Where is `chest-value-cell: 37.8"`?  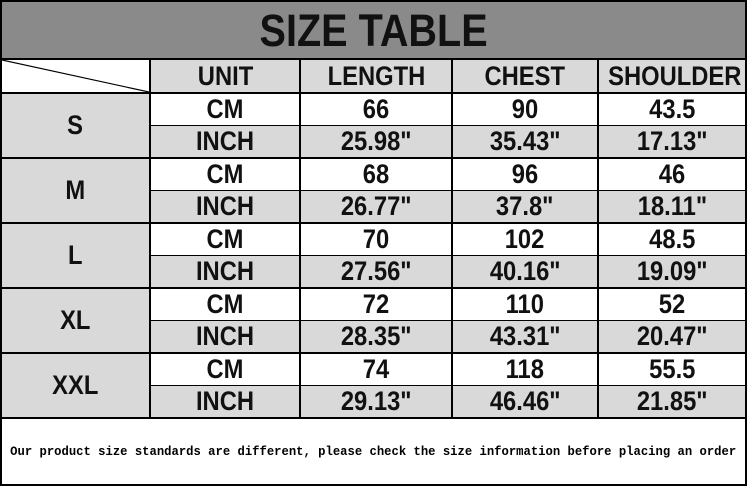
chest-value-cell: 37.8" is located at coordinates (525, 207).